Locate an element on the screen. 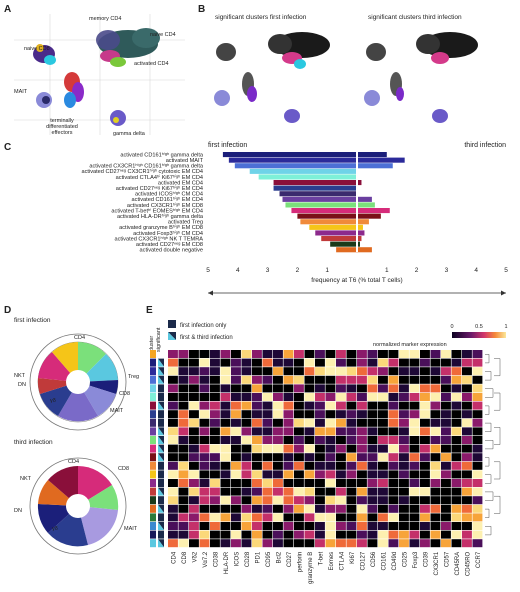  marker-label: CD127 is located at coordinates (363, 560).